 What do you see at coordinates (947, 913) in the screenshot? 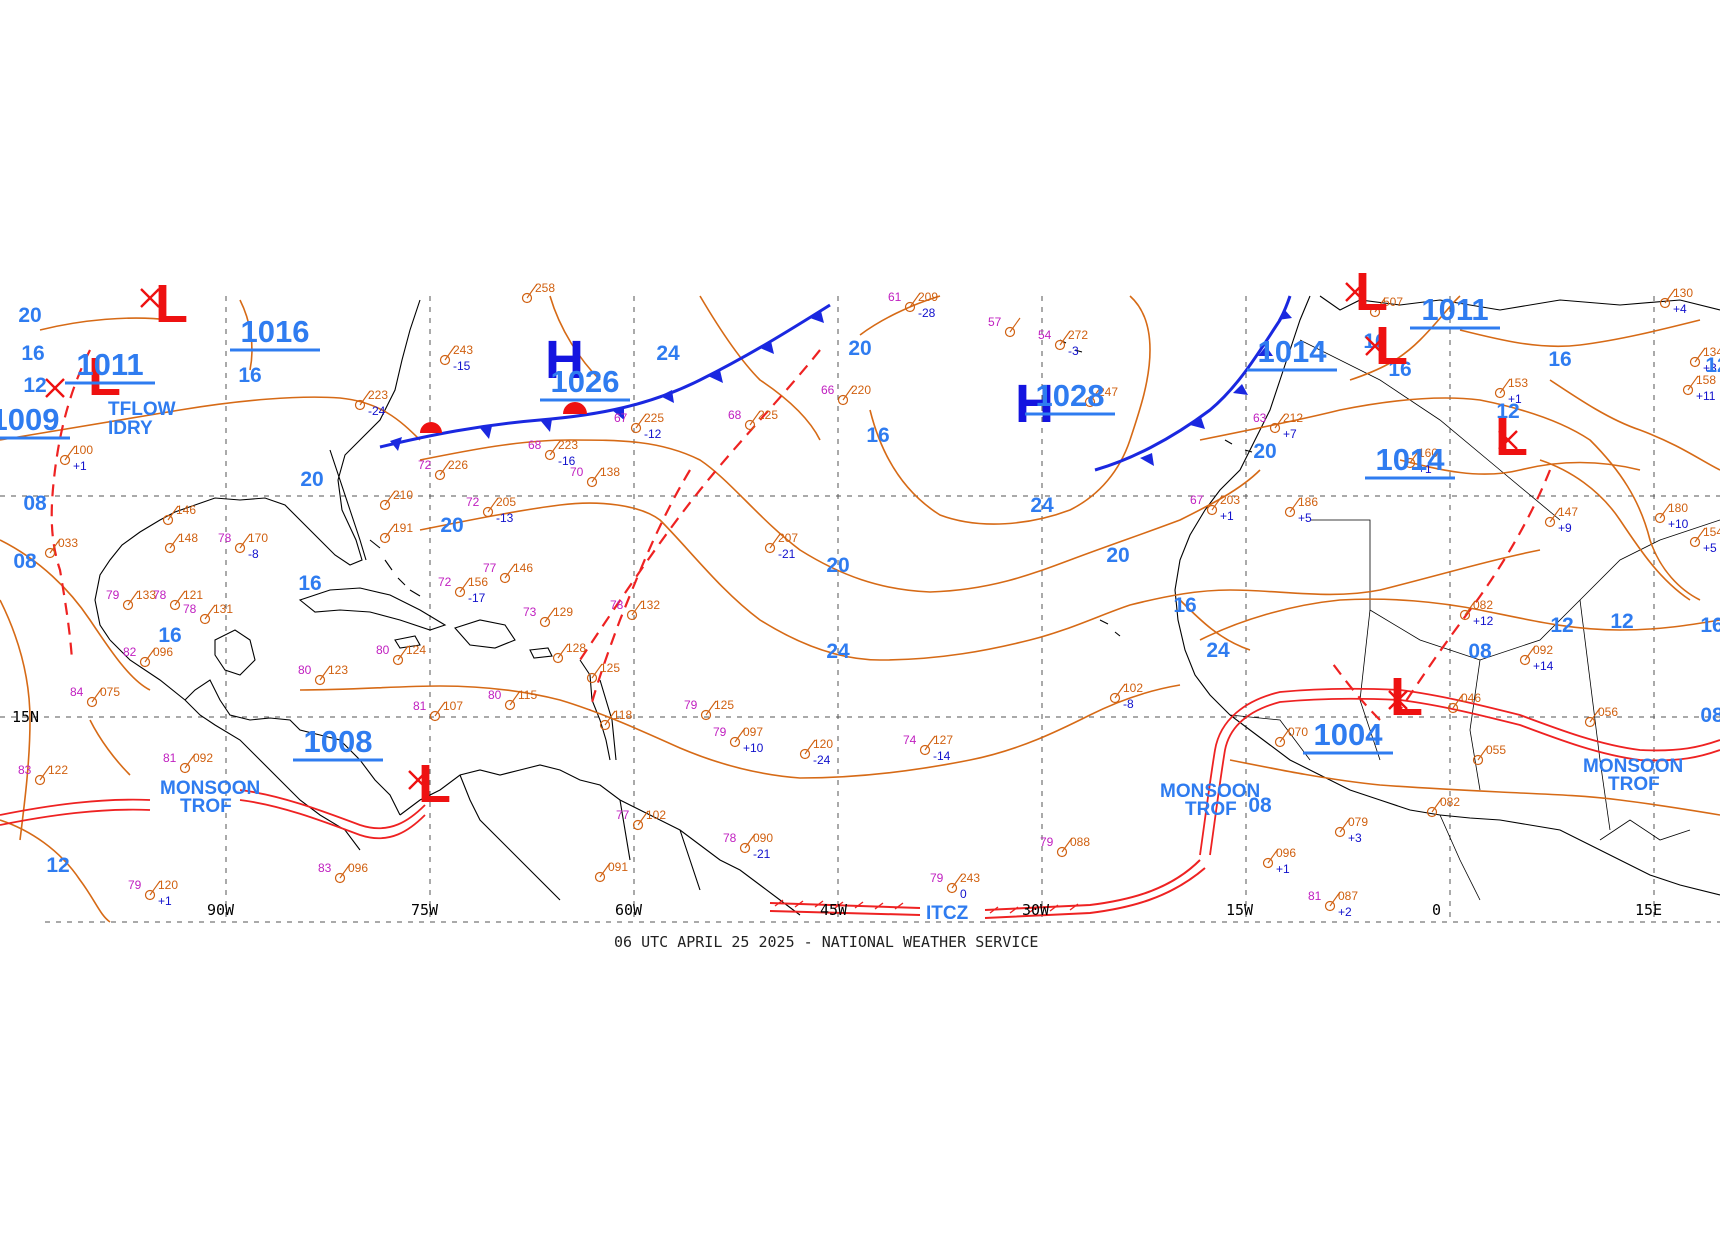
I see `itcz-label: ITCZ` at bounding box center [947, 913].